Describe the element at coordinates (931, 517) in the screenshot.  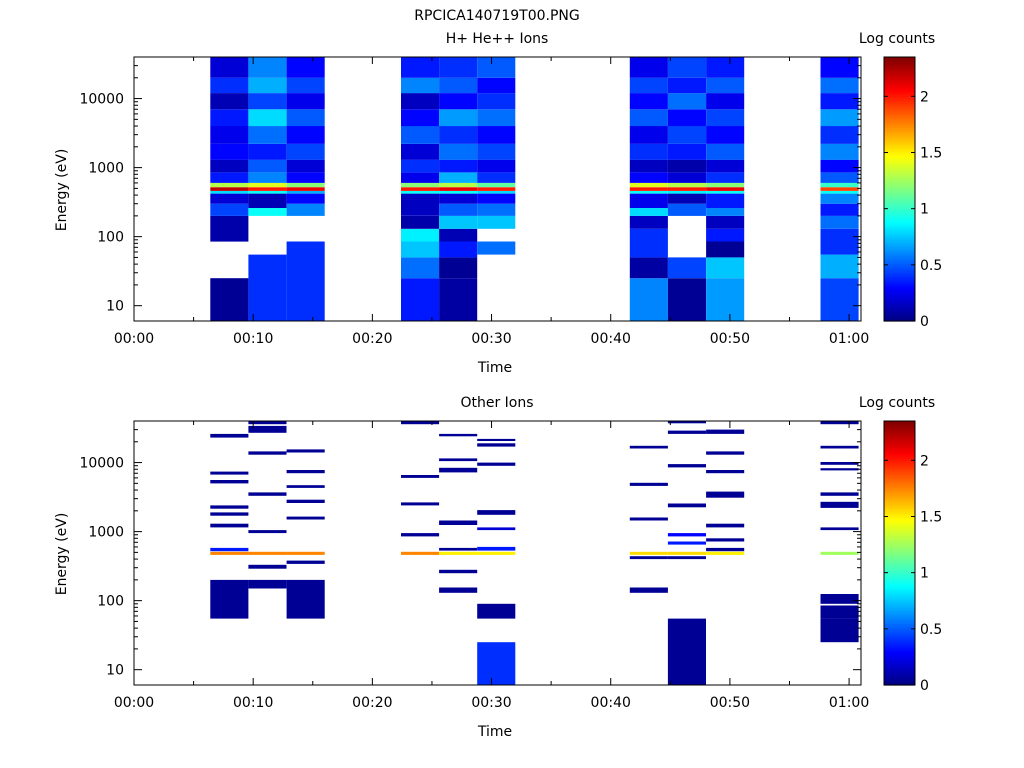
I see `colorbar-tick-label: 1.5` at that location.